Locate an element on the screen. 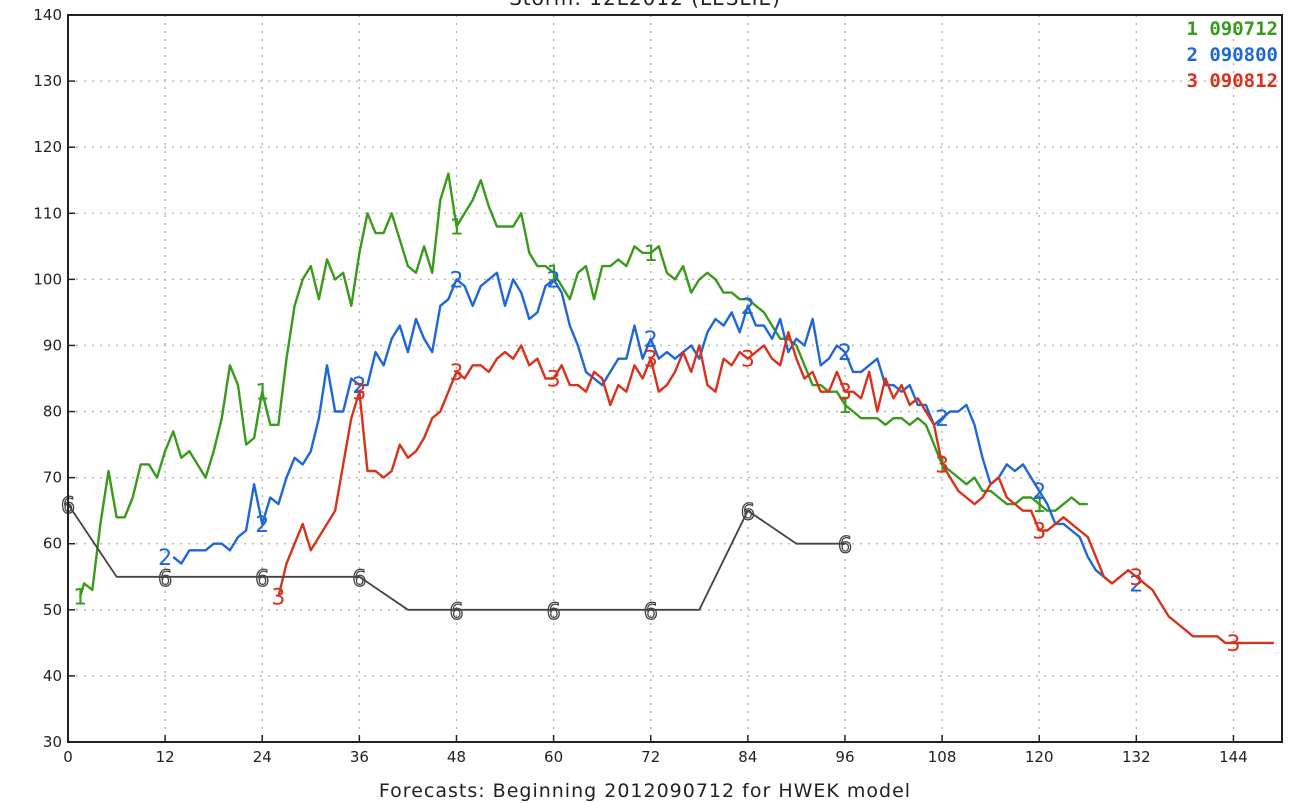 The width and height of the screenshot is (1291, 803). x-tick-label: 120 is located at coordinates (1039, 757).